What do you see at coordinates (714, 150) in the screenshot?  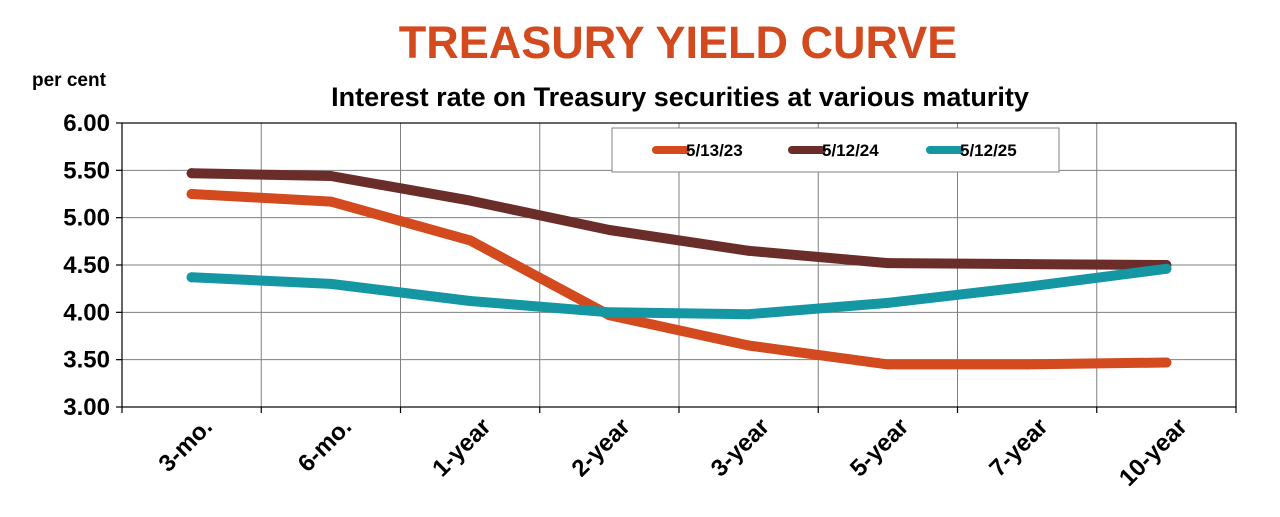 I see `legend-label: 5/13/23` at bounding box center [714, 150].